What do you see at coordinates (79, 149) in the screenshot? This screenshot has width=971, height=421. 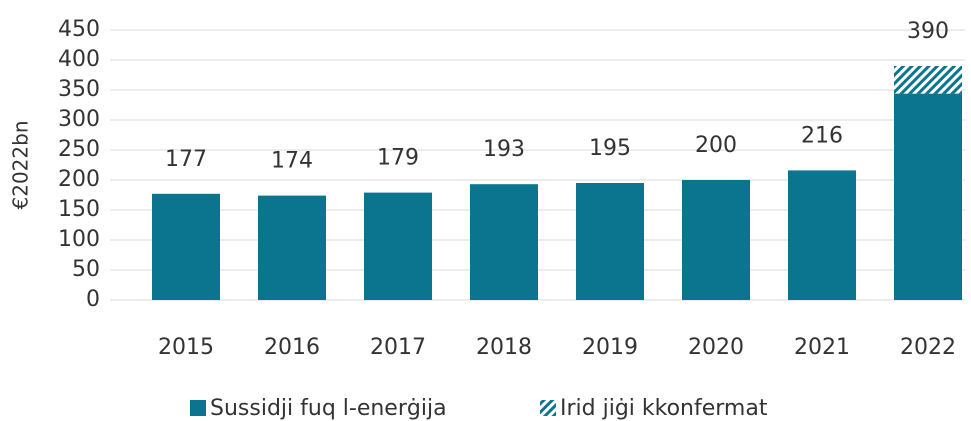 I see `y-tick-label: 250` at bounding box center [79, 149].